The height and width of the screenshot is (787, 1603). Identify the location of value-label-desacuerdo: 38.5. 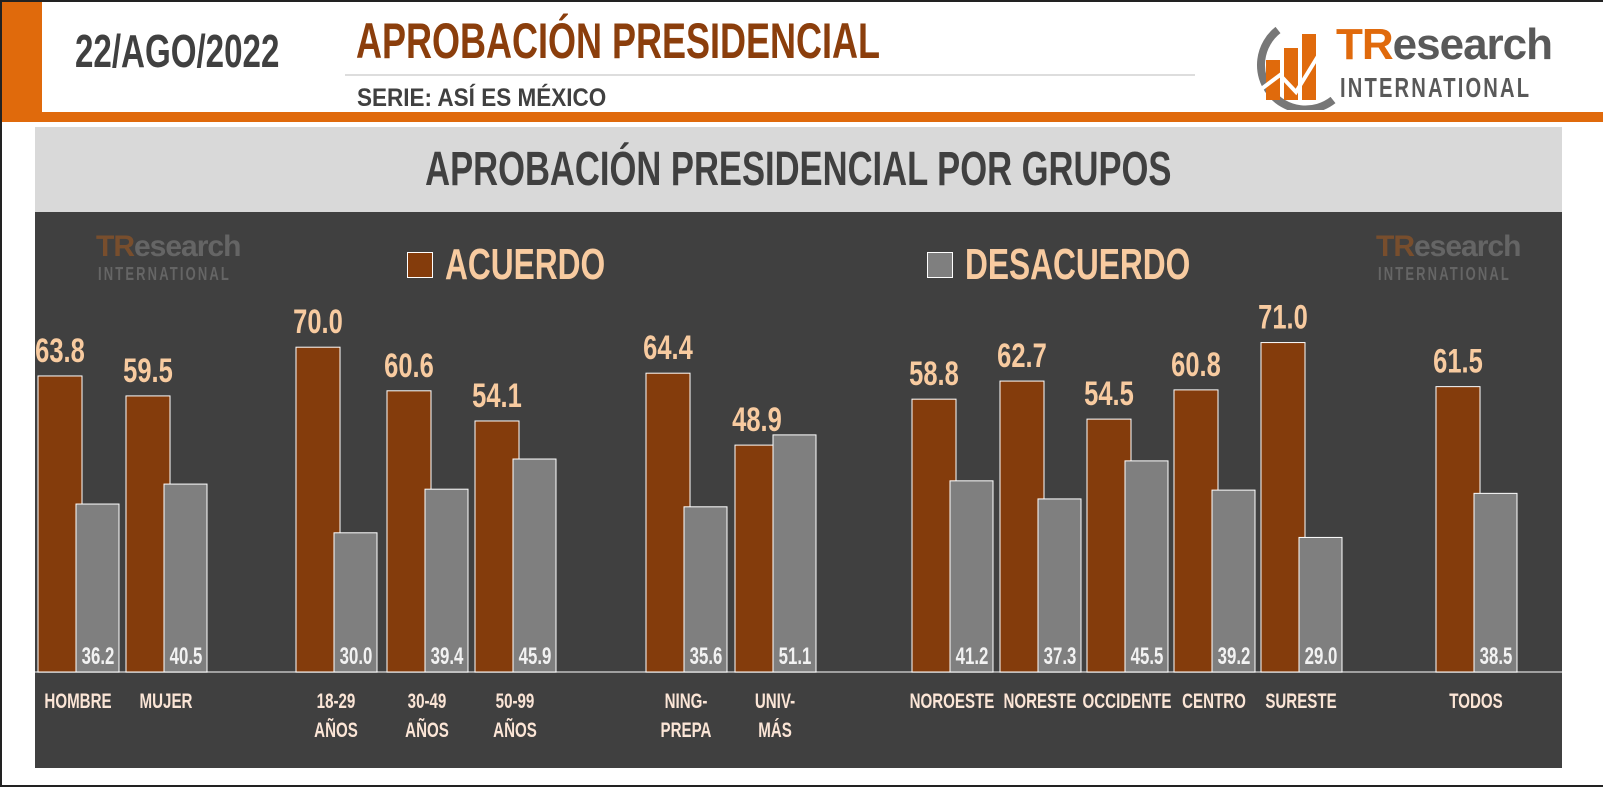
(1496, 656).